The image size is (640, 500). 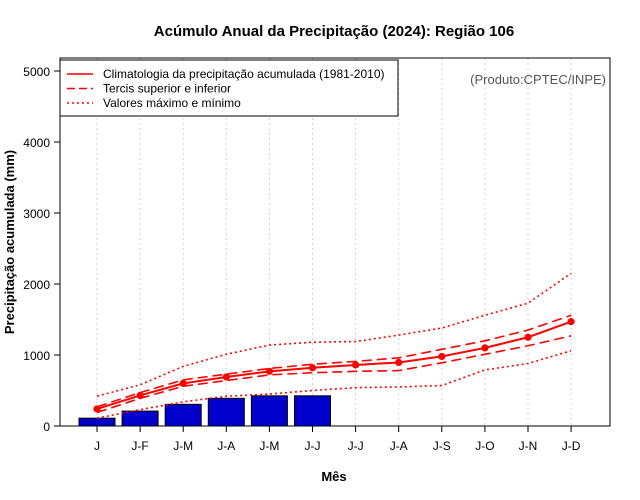 What do you see at coordinates (172, 103) in the screenshot?
I see `legend-label: Valores máximo e mínimo` at bounding box center [172, 103].